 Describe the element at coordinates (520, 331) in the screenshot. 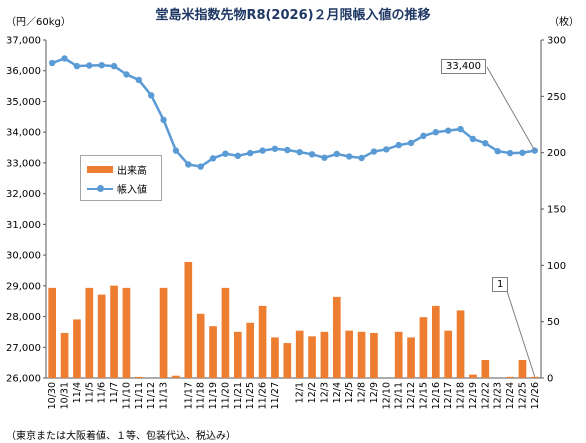

I see `volume-callout-leader` at that location.